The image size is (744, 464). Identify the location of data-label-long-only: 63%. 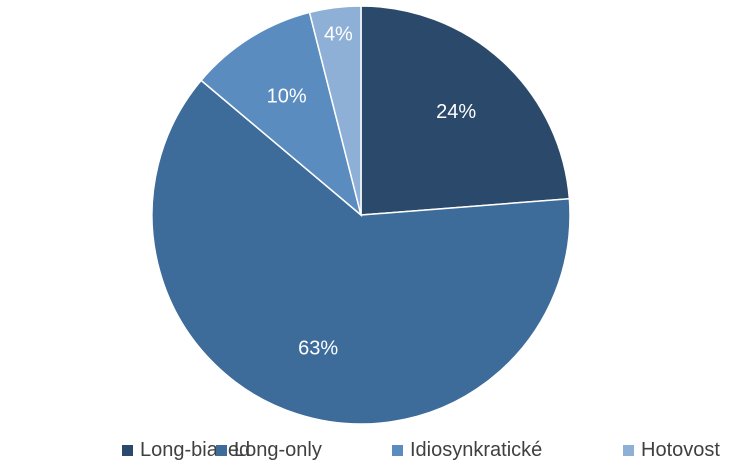
(318, 348).